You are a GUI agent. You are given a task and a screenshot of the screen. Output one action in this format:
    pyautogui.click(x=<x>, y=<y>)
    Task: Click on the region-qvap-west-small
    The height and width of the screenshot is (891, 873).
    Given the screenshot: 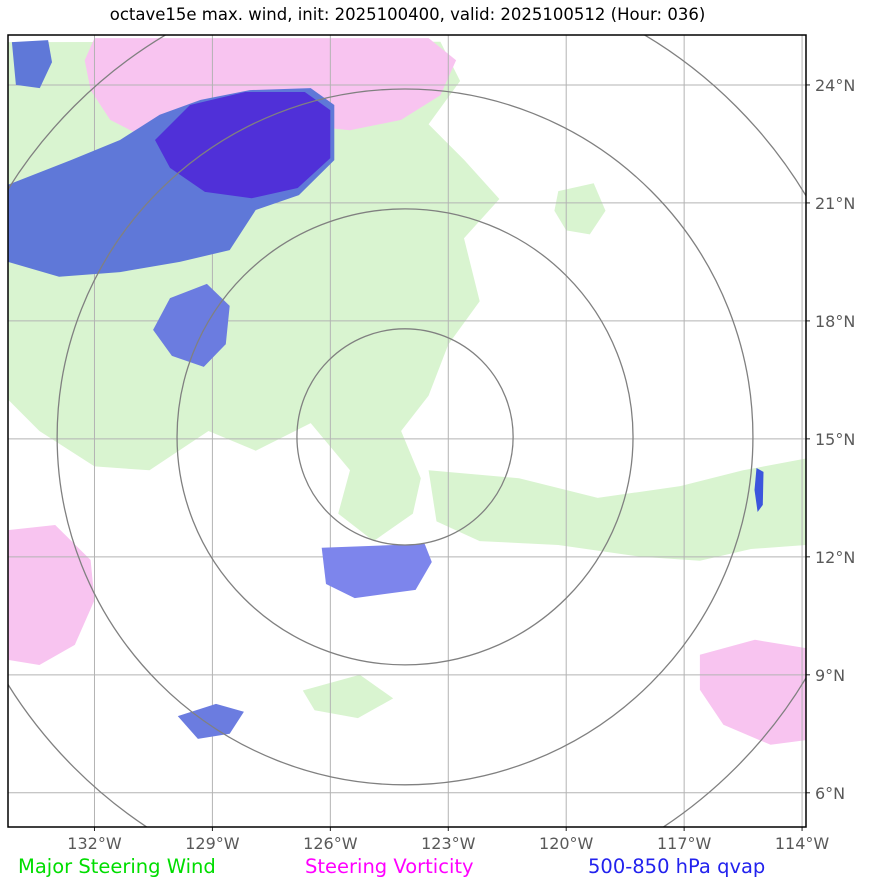 What is the action you would take?
    pyautogui.click(x=191, y=325)
    